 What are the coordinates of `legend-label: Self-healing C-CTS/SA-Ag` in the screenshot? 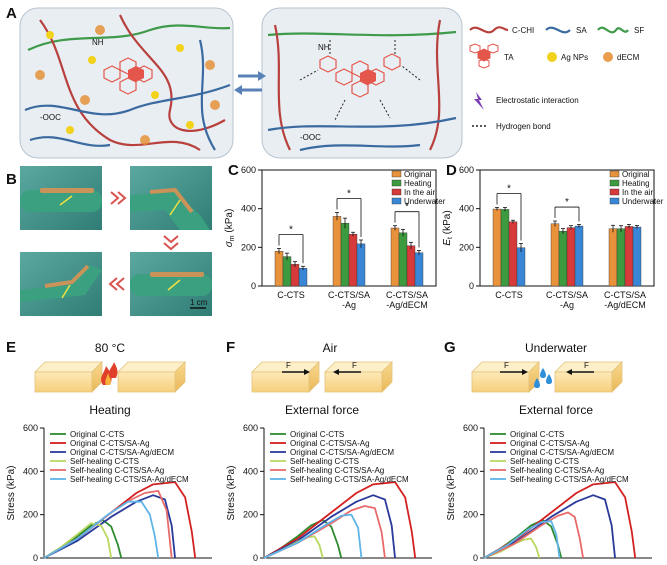 It's located at (557, 470).